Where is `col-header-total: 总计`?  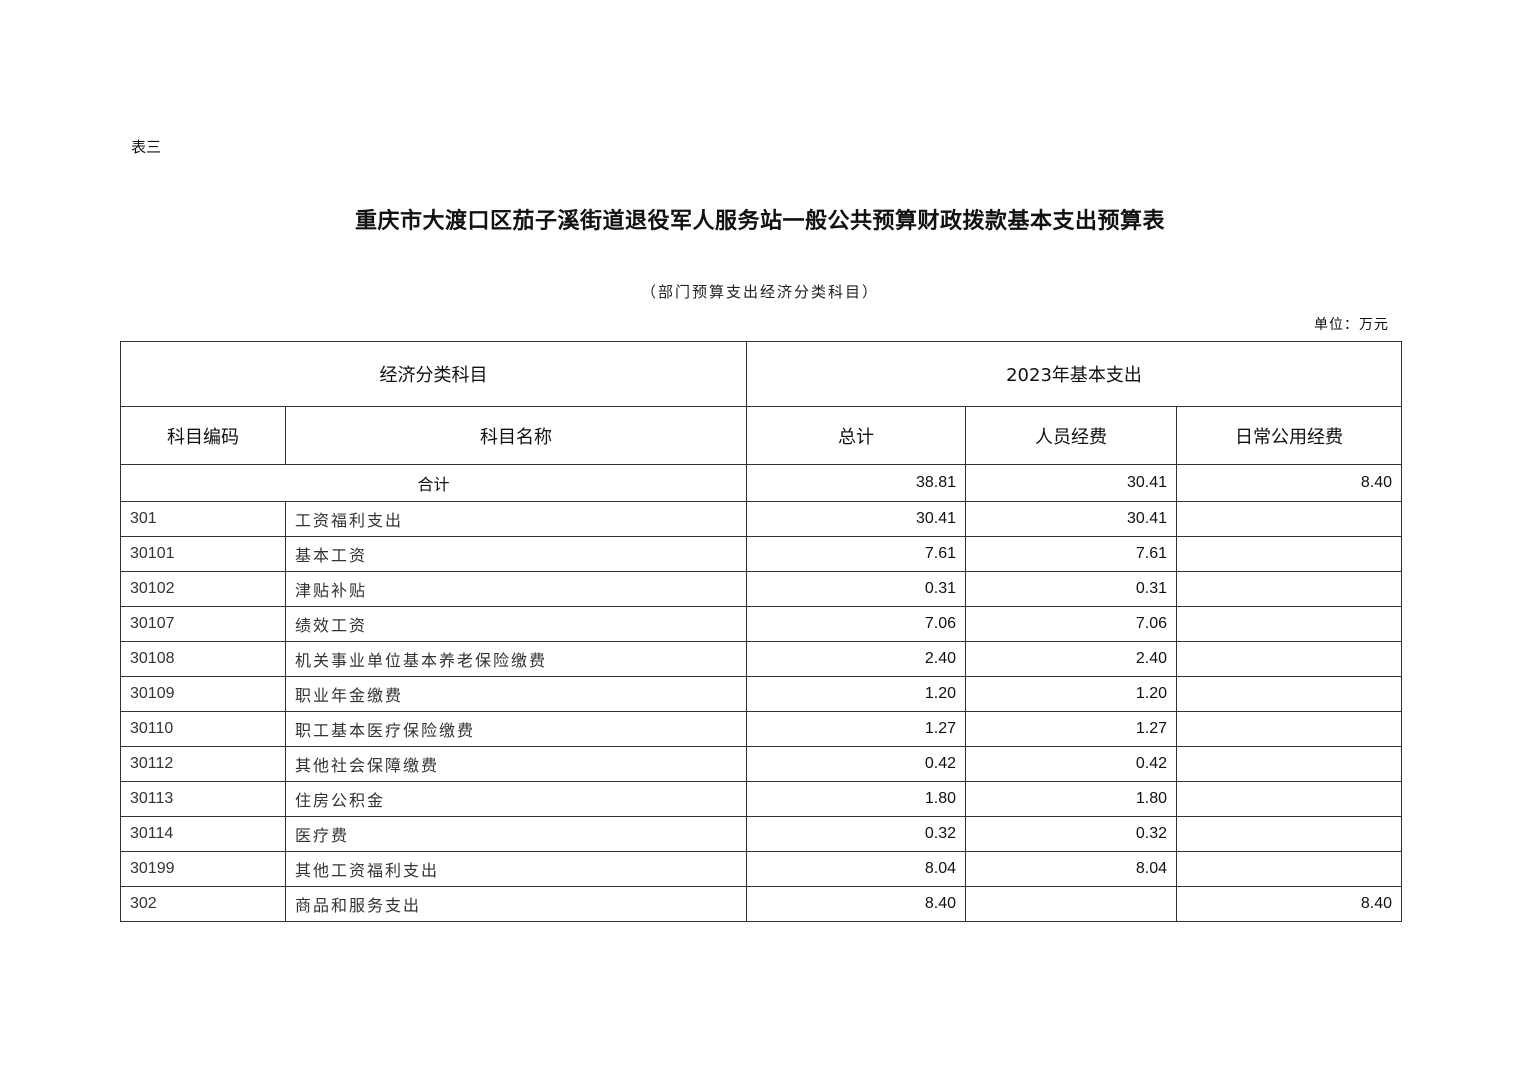 col-header-total: 总计 is located at coordinates (856, 435).